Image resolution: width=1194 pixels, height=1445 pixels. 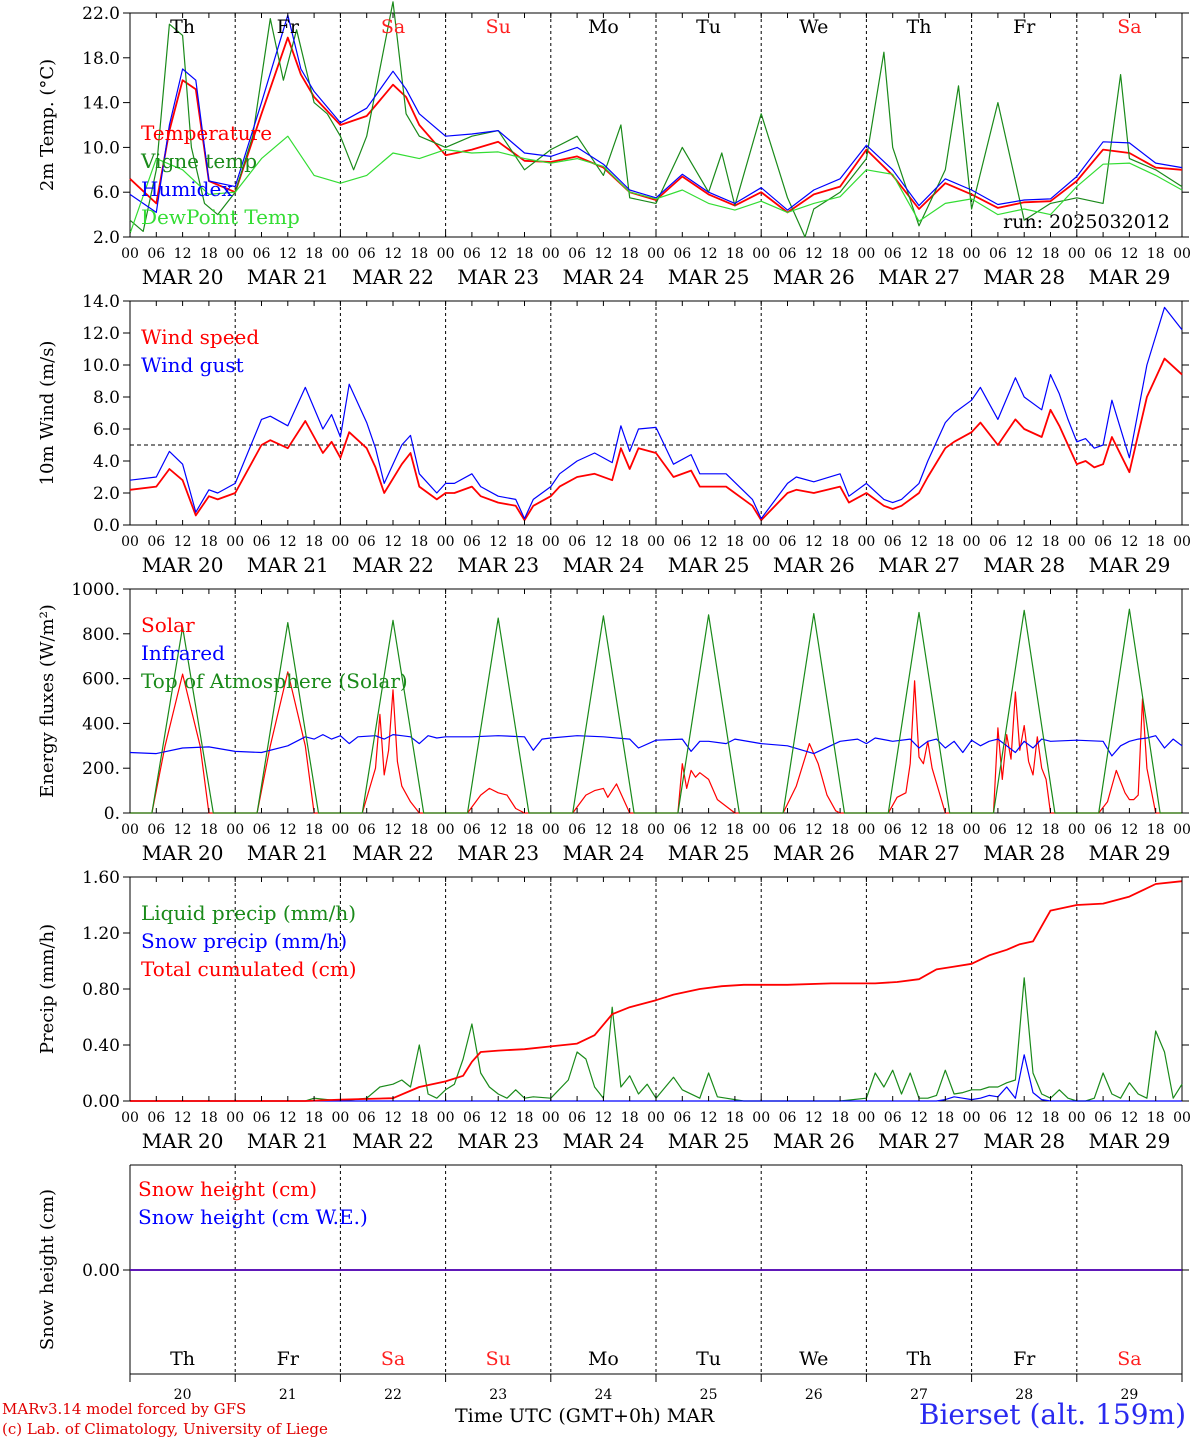 What do you see at coordinates (227, 1189) in the screenshot?
I see `panel-snow-legend-entry: Snow height (cm)` at bounding box center [227, 1189].